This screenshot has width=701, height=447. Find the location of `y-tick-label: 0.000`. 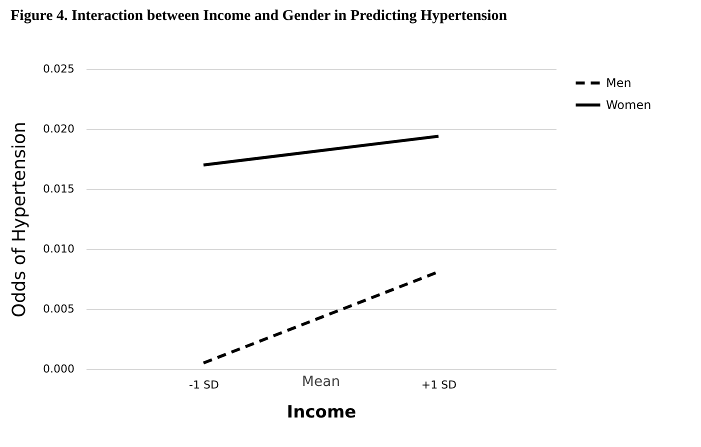

y-tick-label: 0.000 is located at coordinates (58, 369).